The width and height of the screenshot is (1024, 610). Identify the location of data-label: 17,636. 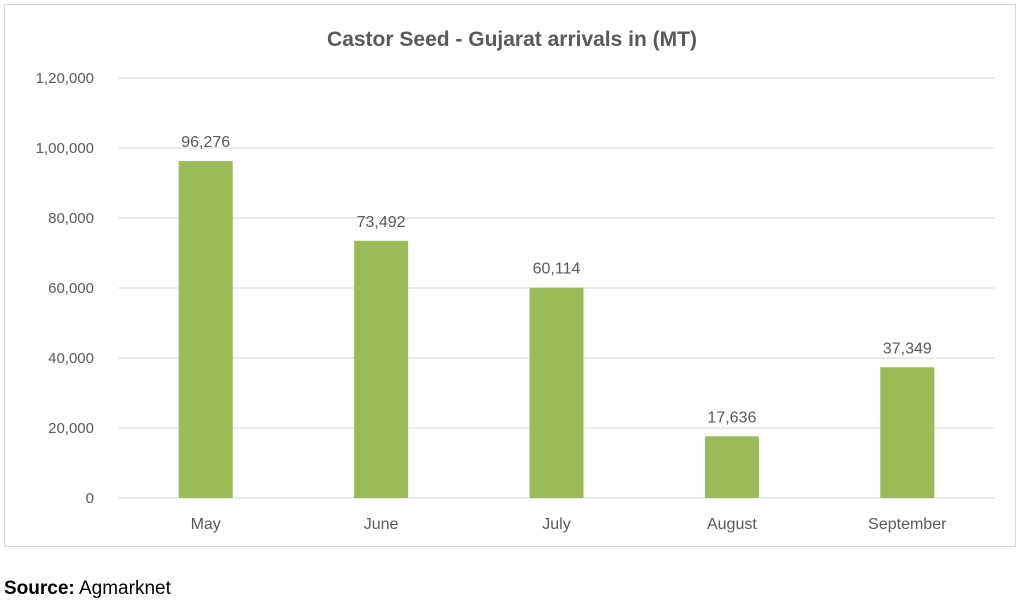
(731, 417).